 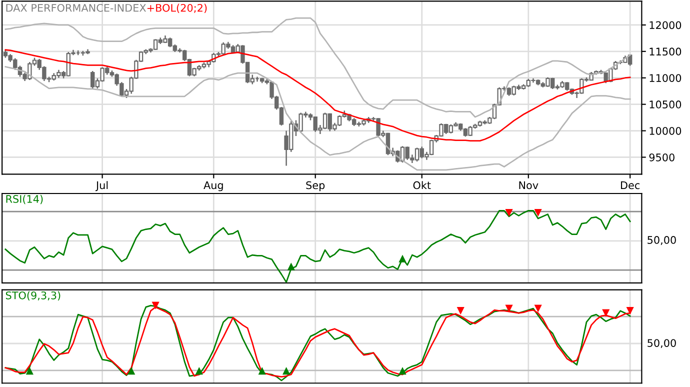 I want to click on x-tick-label: Dec, so click(x=630, y=185).